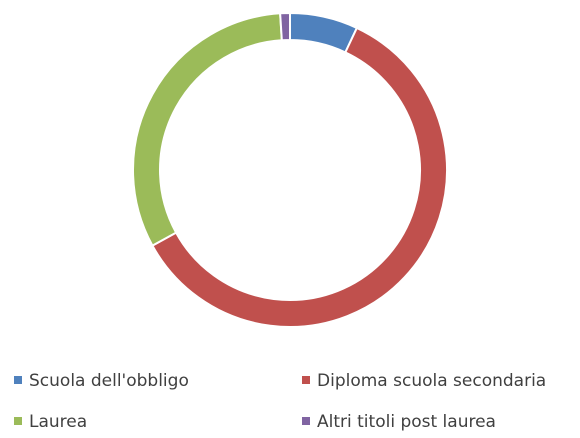 This screenshot has width=580, height=438. What do you see at coordinates (58, 422) in the screenshot?
I see `legend-label: Laurea` at bounding box center [58, 422].